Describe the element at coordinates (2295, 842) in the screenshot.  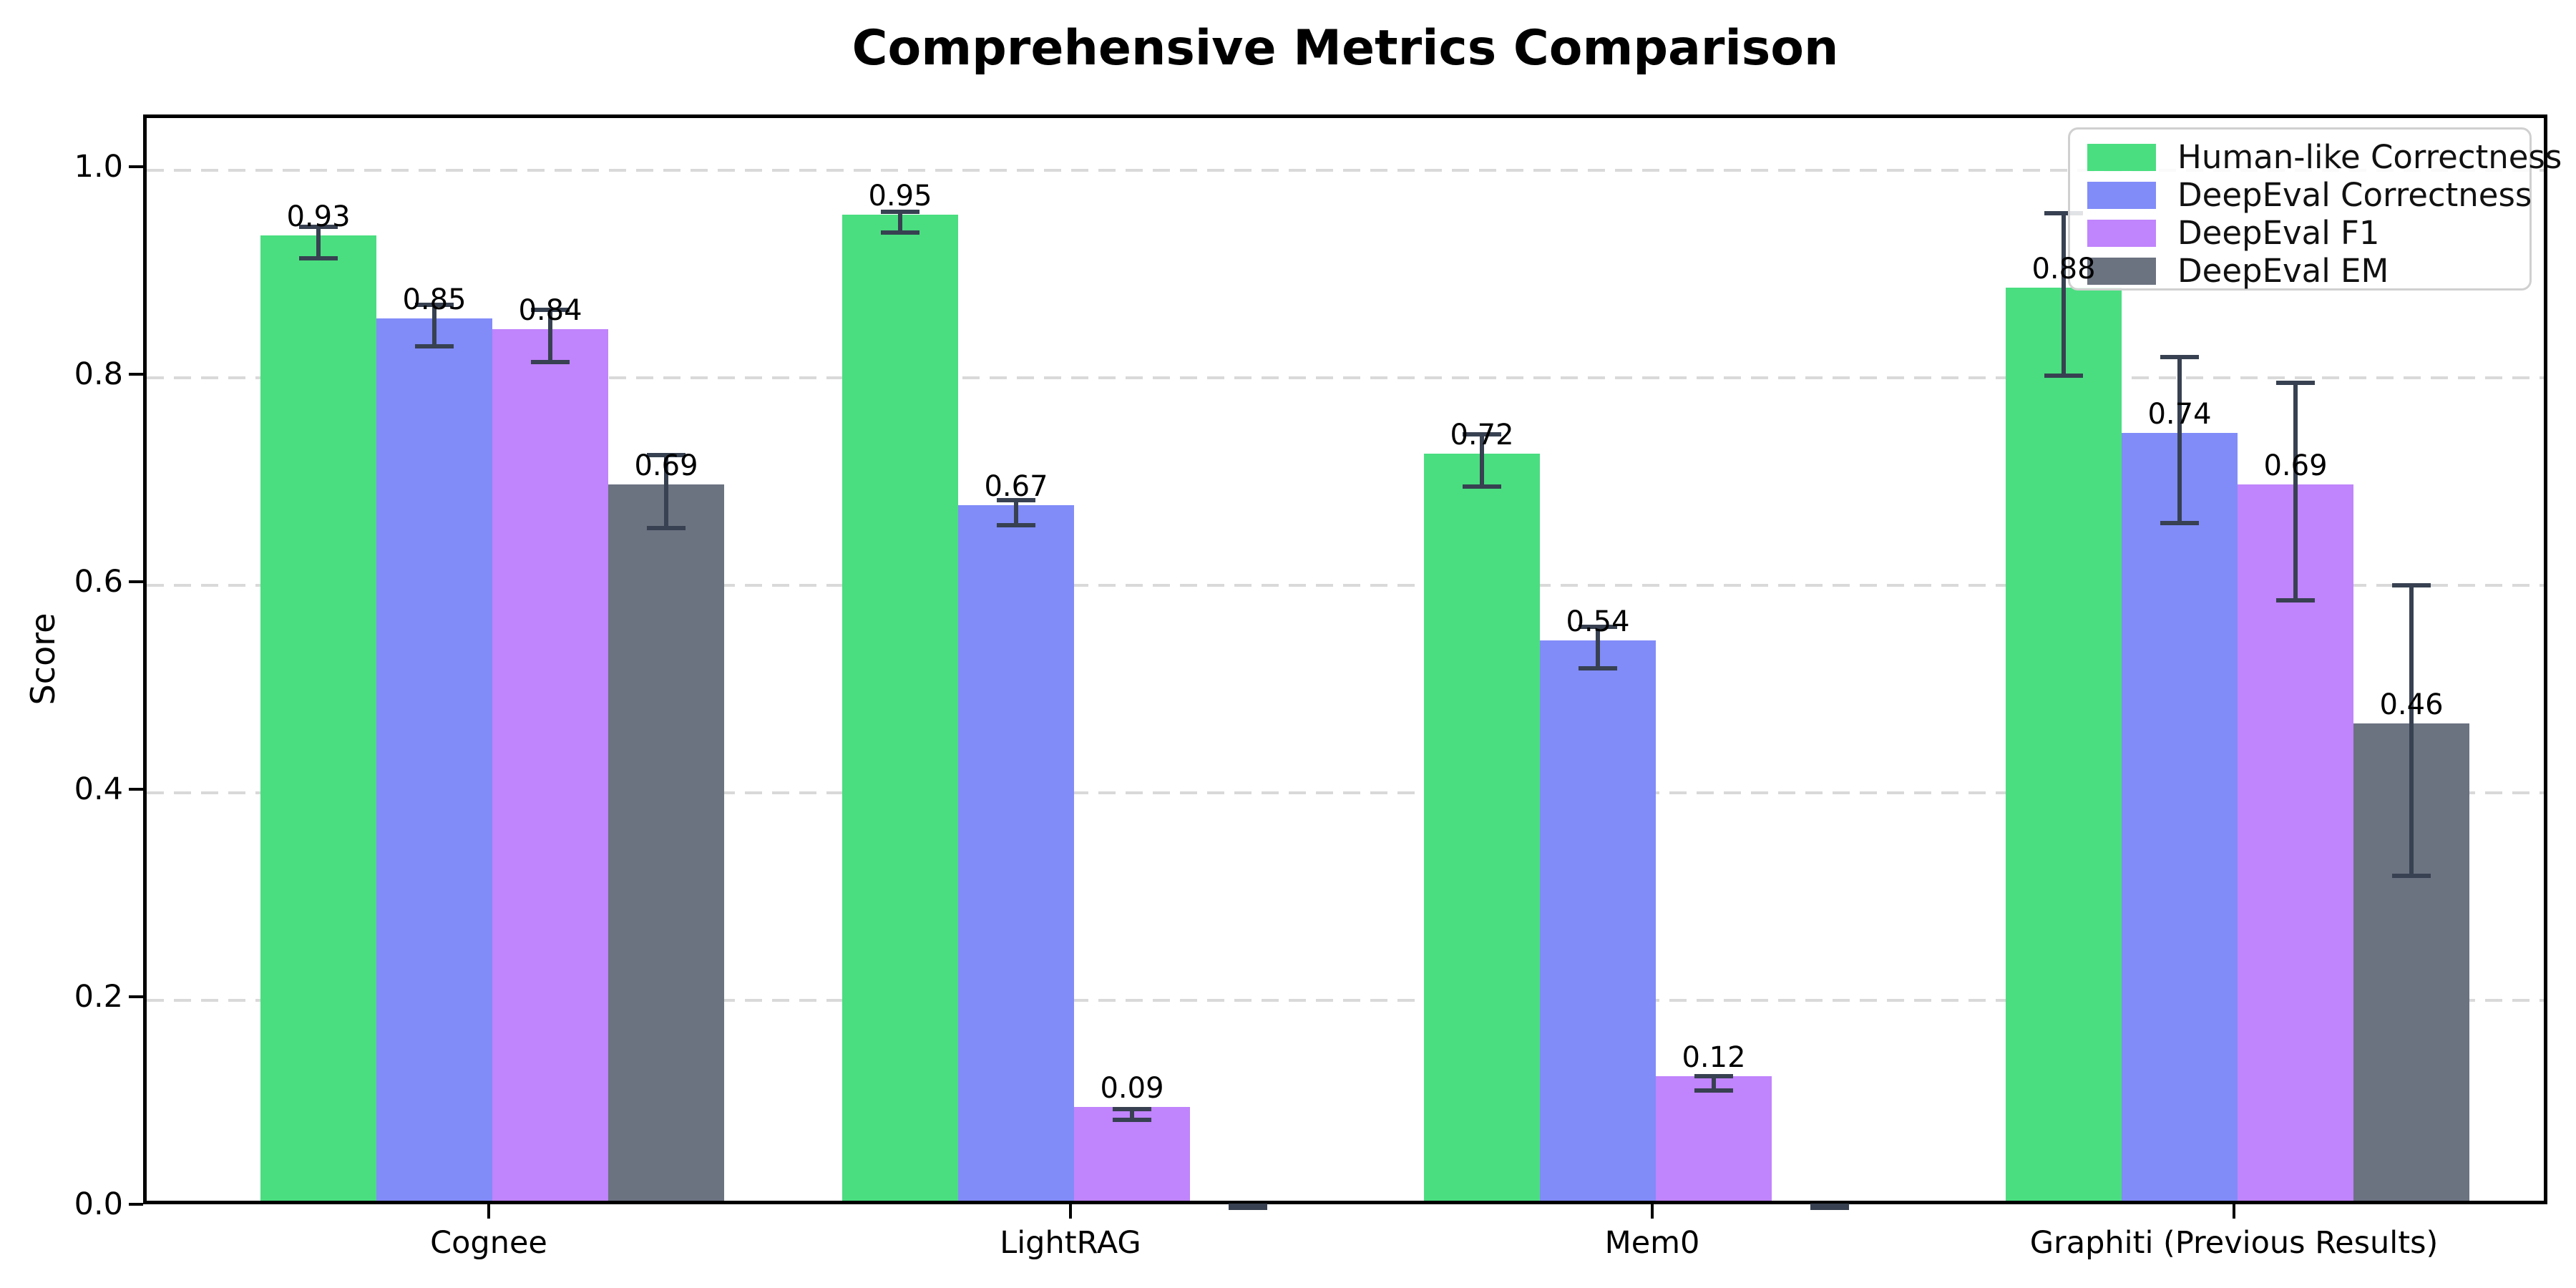
I see `bar-deepeval-f1-graphiti-previous-results-` at that location.